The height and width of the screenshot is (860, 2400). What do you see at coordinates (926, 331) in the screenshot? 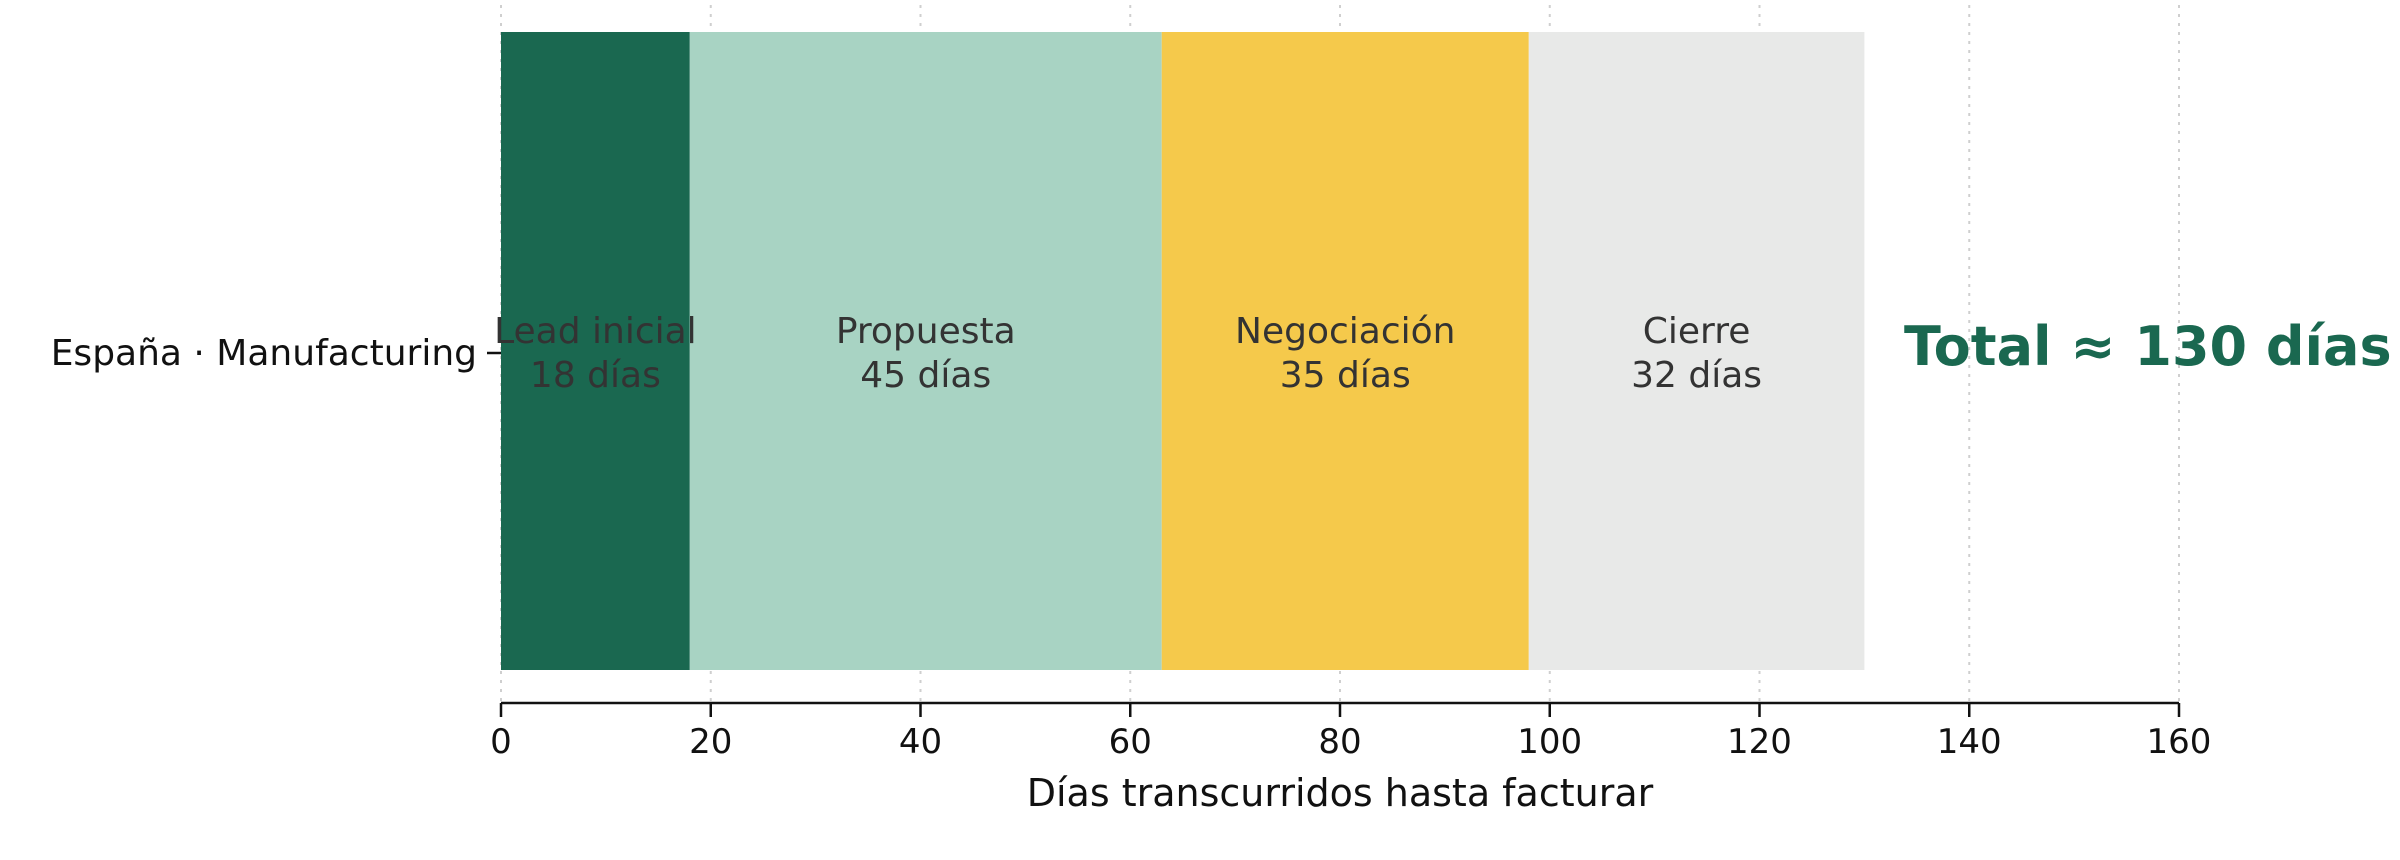
I see `segment-name: Propuesta` at bounding box center [926, 331].